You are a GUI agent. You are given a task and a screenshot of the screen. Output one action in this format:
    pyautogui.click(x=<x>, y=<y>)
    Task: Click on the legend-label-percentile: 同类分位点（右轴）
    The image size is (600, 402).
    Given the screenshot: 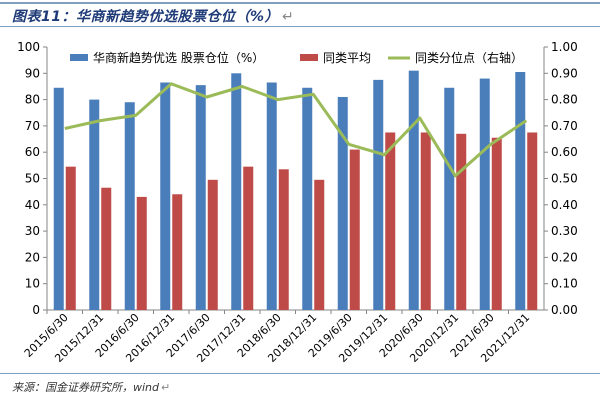 What is the action you would take?
    pyautogui.click(x=469, y=57)
    